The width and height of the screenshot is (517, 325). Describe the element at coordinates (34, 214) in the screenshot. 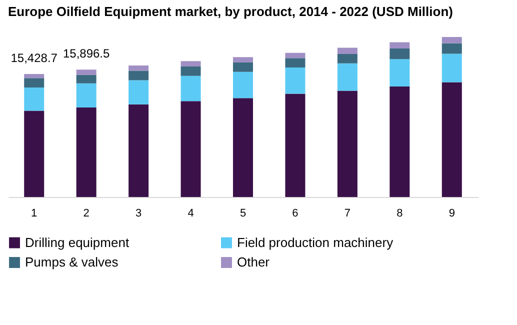

I see `x-tick-label: 1` at that location.